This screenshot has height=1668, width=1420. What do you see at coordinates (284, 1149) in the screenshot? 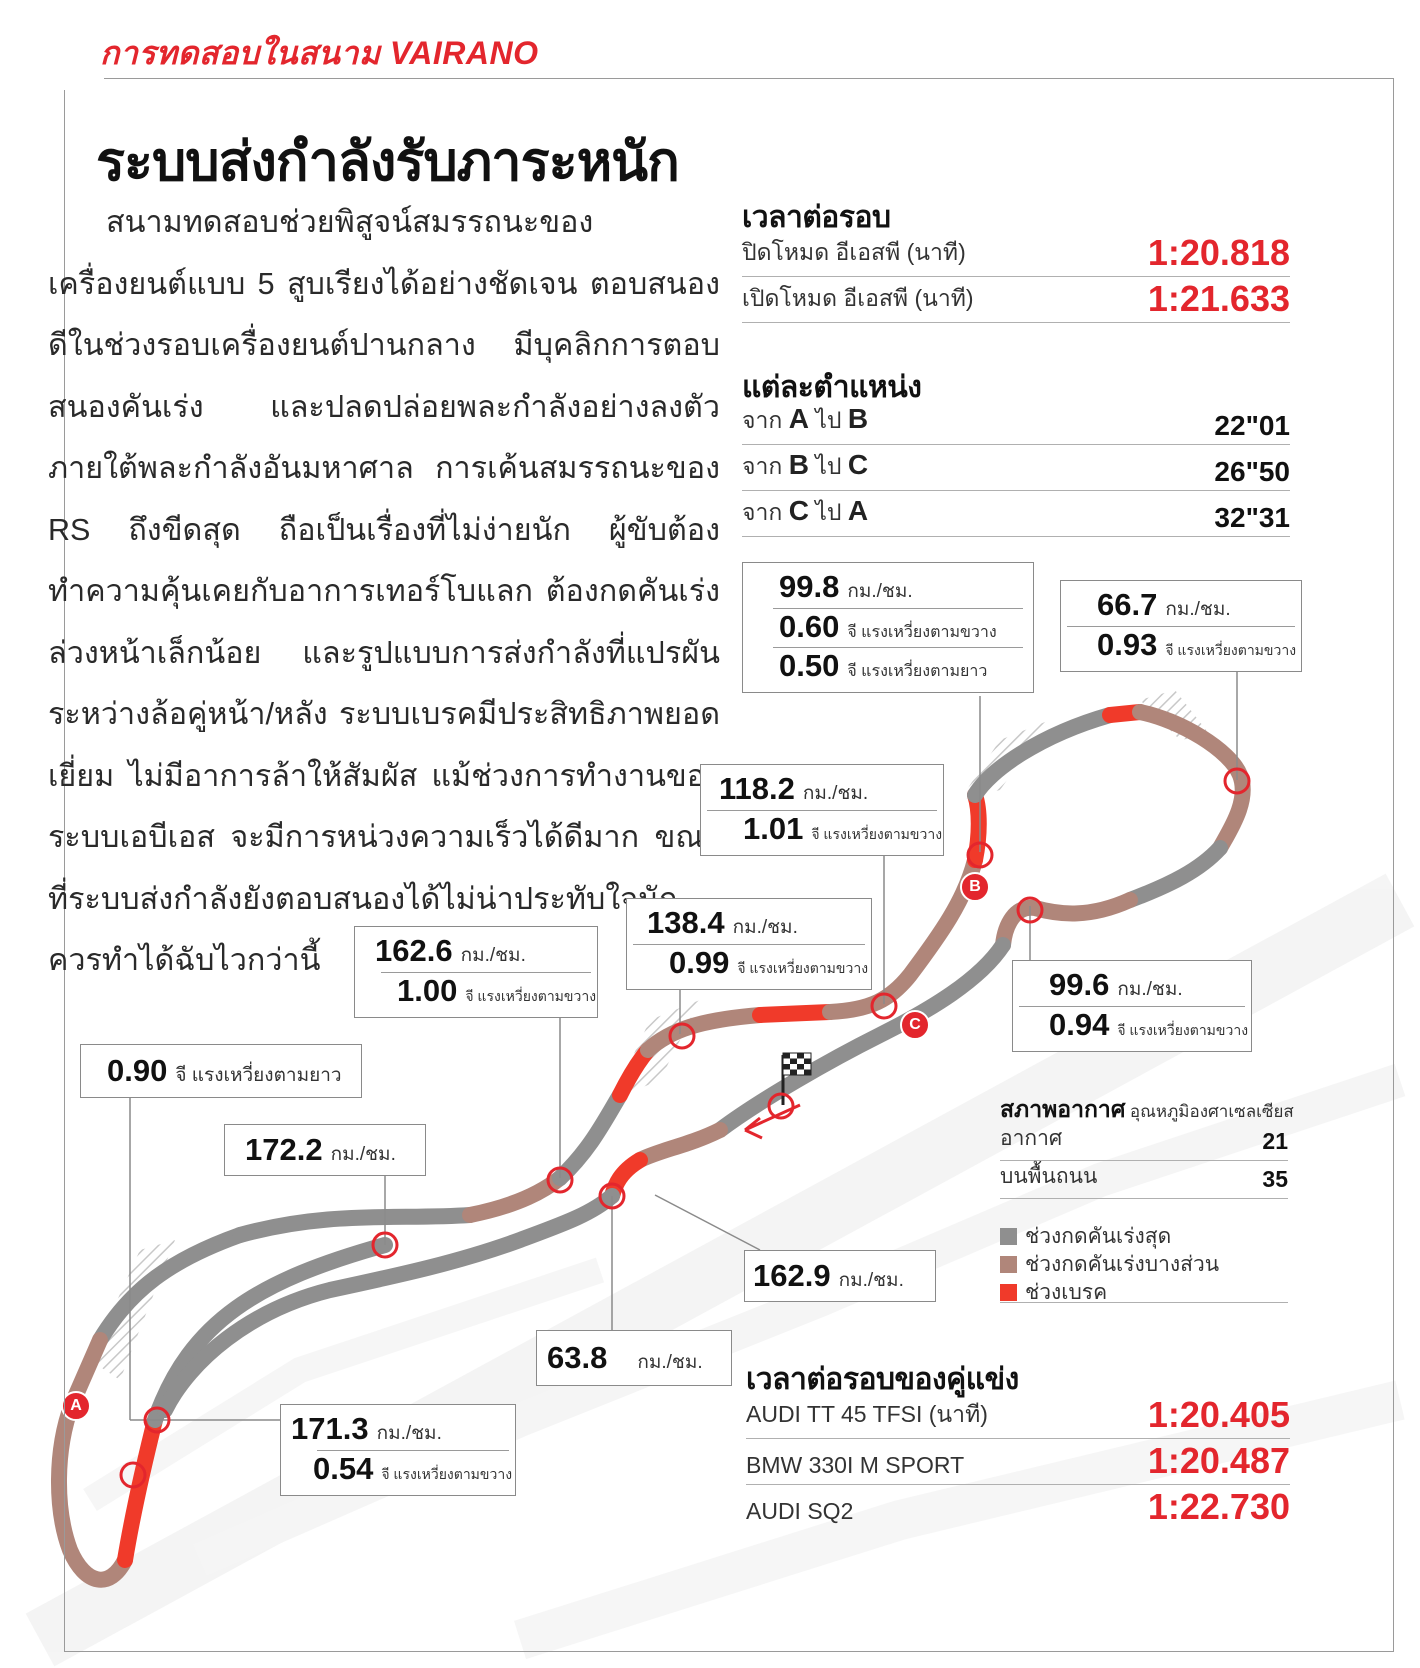
I see `callout-speed: 172.2` at bounding box center [284, 1149].